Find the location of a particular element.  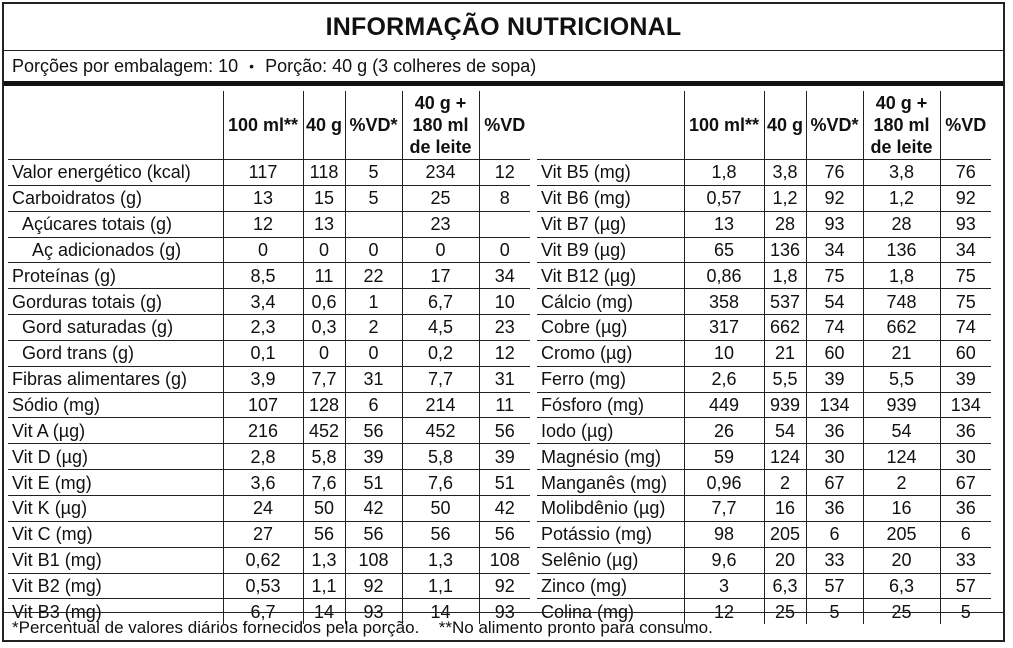

value-40g-milk: 6,7 is located at coordinates (440, 302).